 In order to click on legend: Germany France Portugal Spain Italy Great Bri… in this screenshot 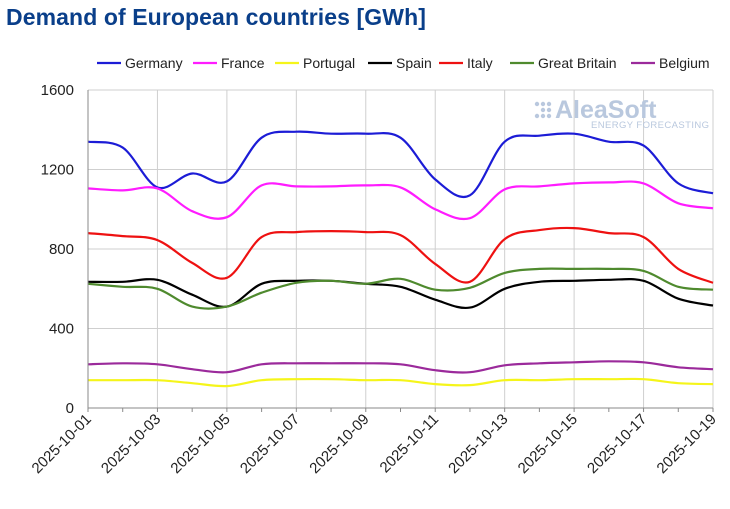, I will do `click(403, 63)`.